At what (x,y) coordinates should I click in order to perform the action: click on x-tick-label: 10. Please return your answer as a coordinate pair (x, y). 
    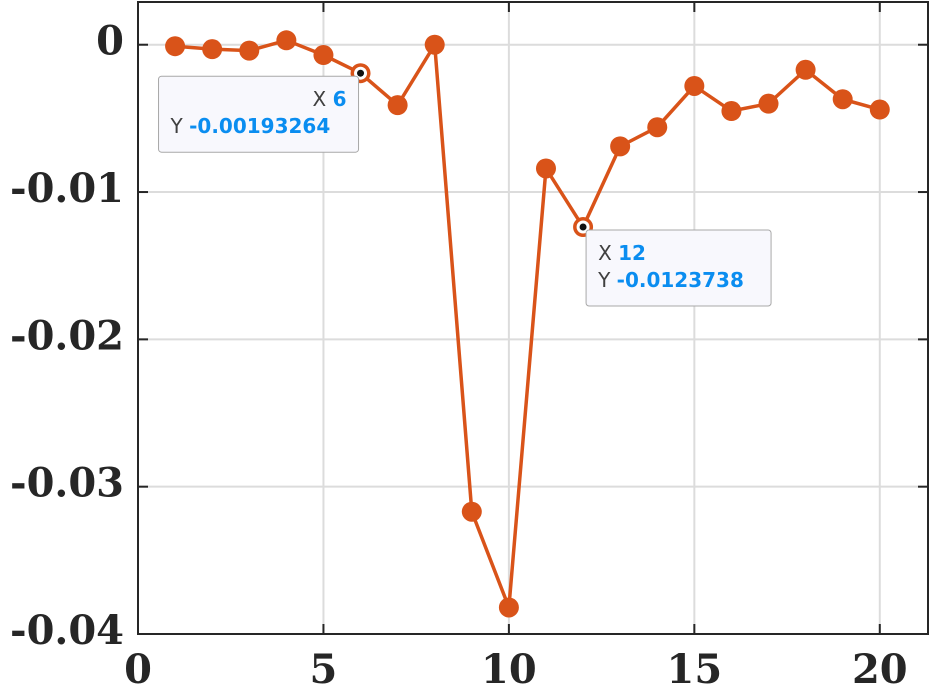
    Looking at the image, I should click on (509, 669).